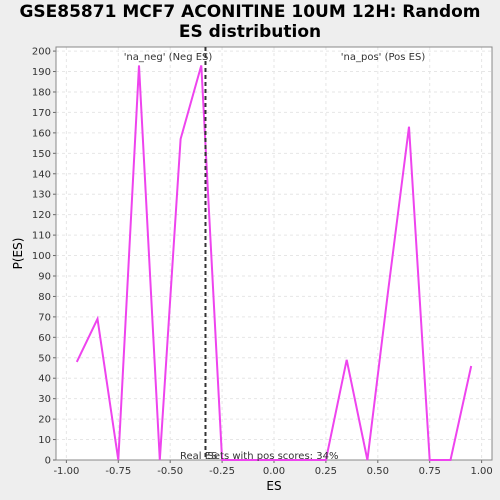 This screenshot has height=500, width=500. I want to click on y-tick-label: 190, so click(41, 72).